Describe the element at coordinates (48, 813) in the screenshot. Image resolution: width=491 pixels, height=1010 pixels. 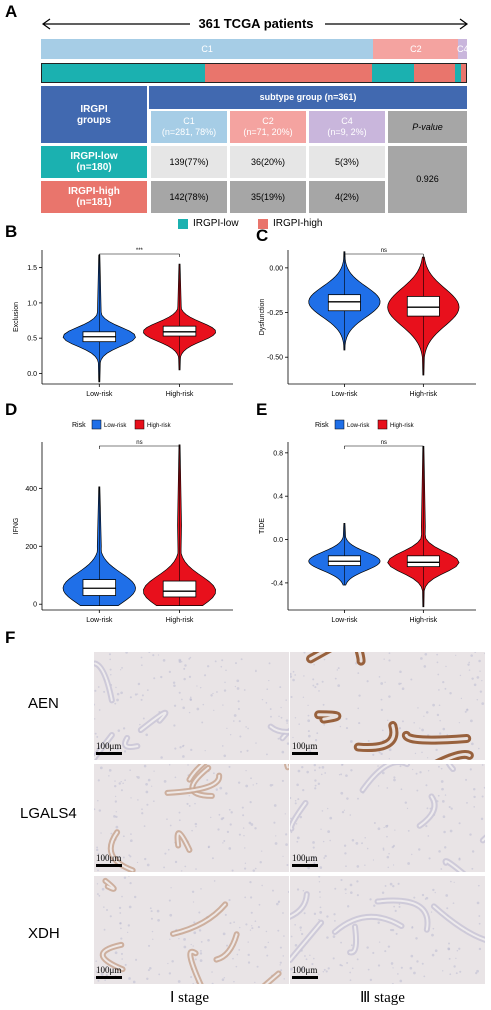
I see `row-label-lgals4: LGALS4` at that location.